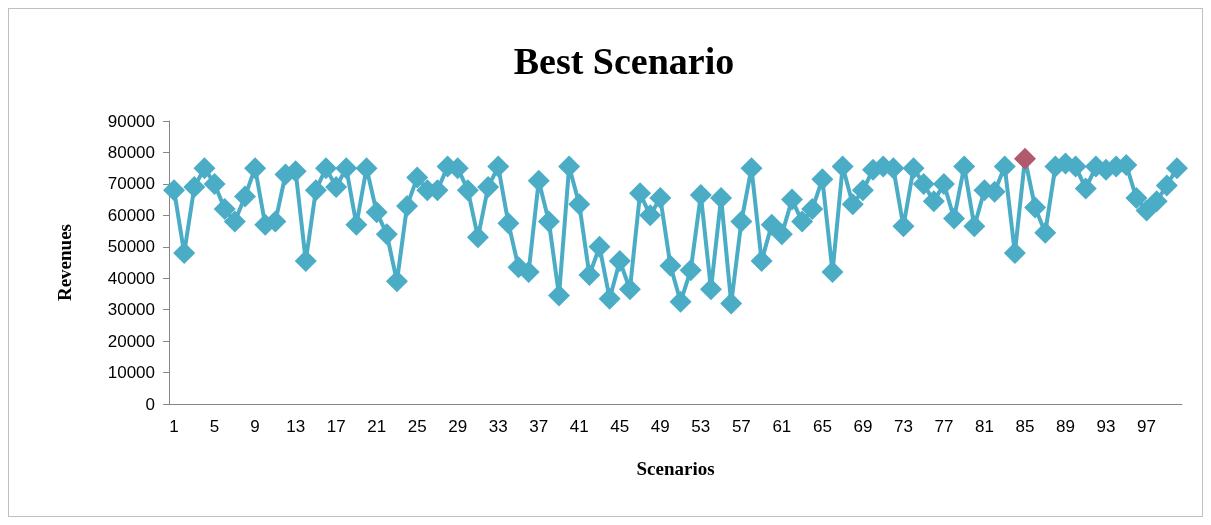  I want to click on x-tick-label: 49, so click(660, 426).